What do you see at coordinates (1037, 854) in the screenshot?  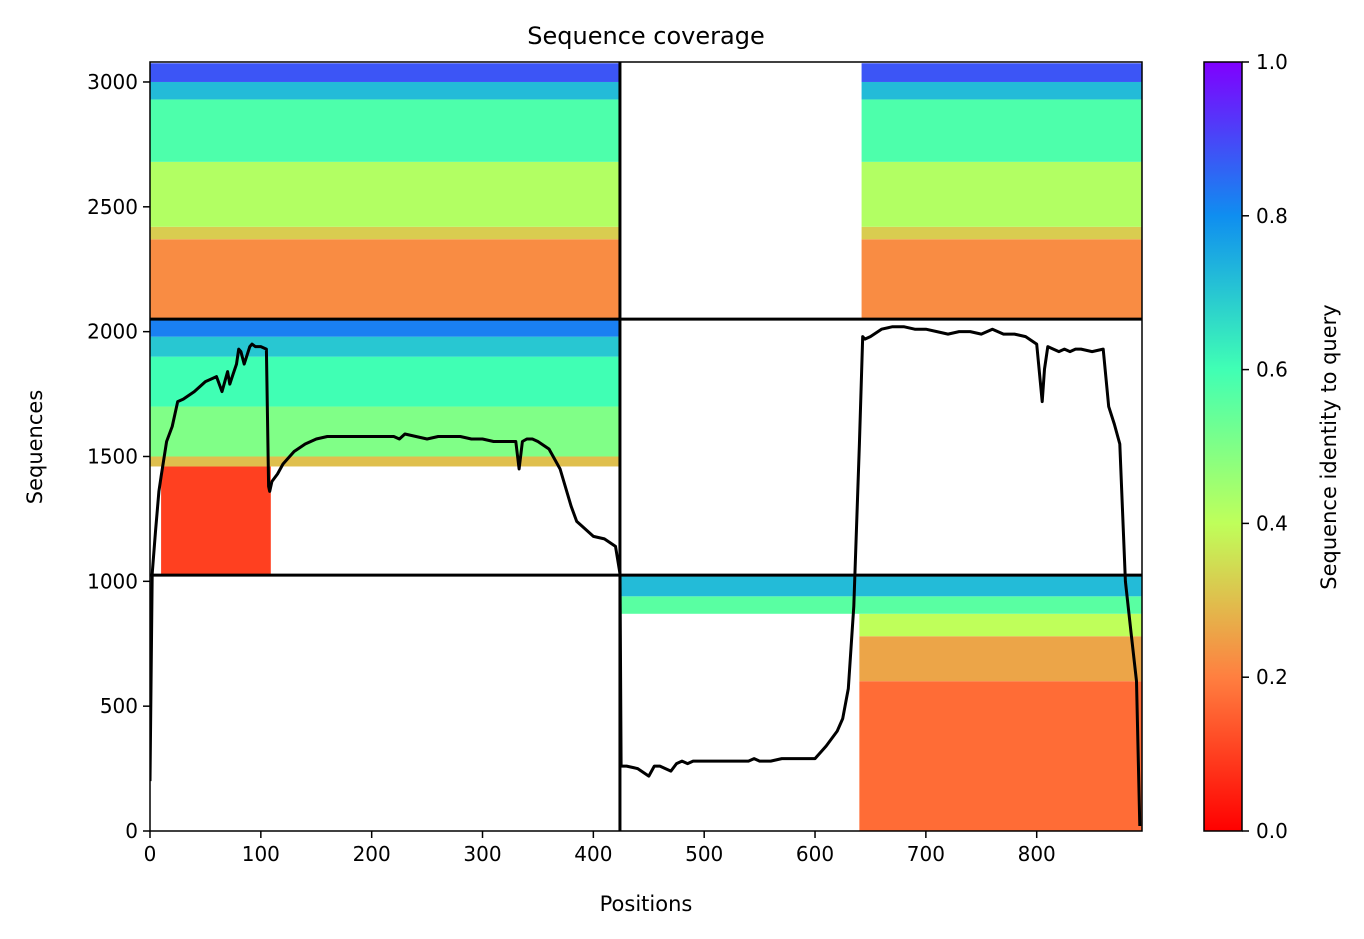 I see `x-tick-label: 800` at bounding box center [1037, 854].